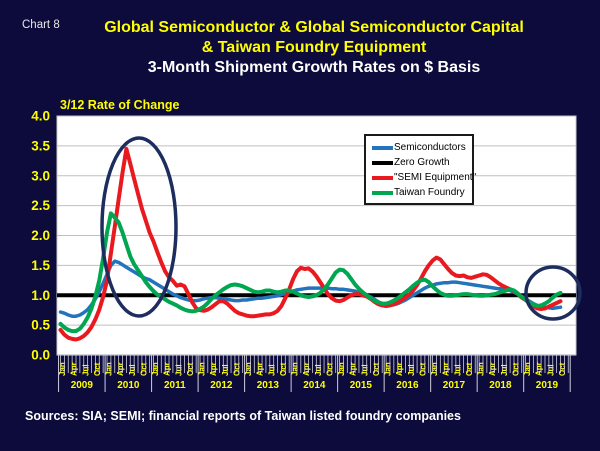  Describe the element at coordinates (40, 235) in the screenshot. I see `y-tick-label: 2.0` at that location.